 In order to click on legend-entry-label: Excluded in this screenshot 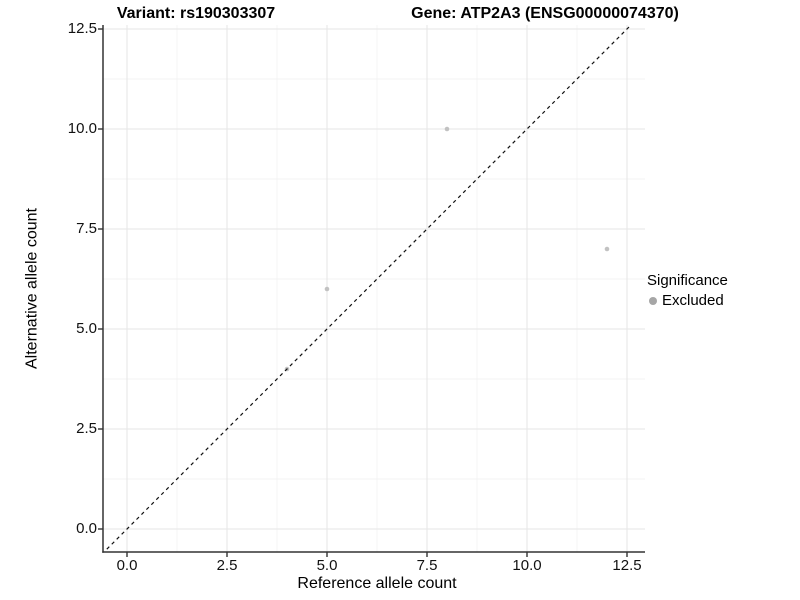, I will do `click(693, 300)`.